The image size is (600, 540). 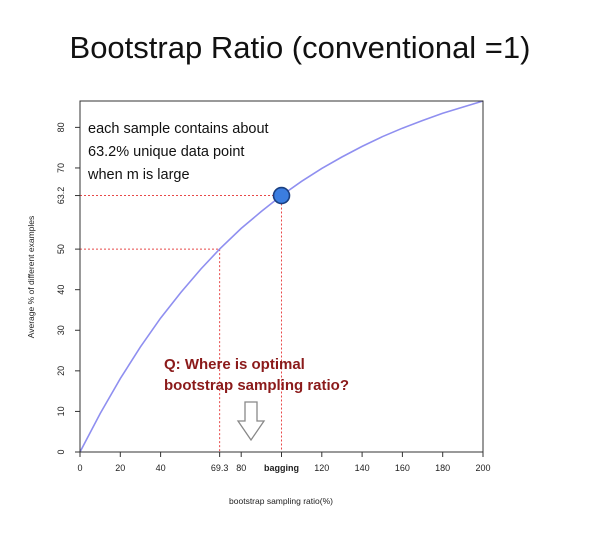 I want to click on question-line: bootstrap sampling ratio?, so click(x=256, y=385).